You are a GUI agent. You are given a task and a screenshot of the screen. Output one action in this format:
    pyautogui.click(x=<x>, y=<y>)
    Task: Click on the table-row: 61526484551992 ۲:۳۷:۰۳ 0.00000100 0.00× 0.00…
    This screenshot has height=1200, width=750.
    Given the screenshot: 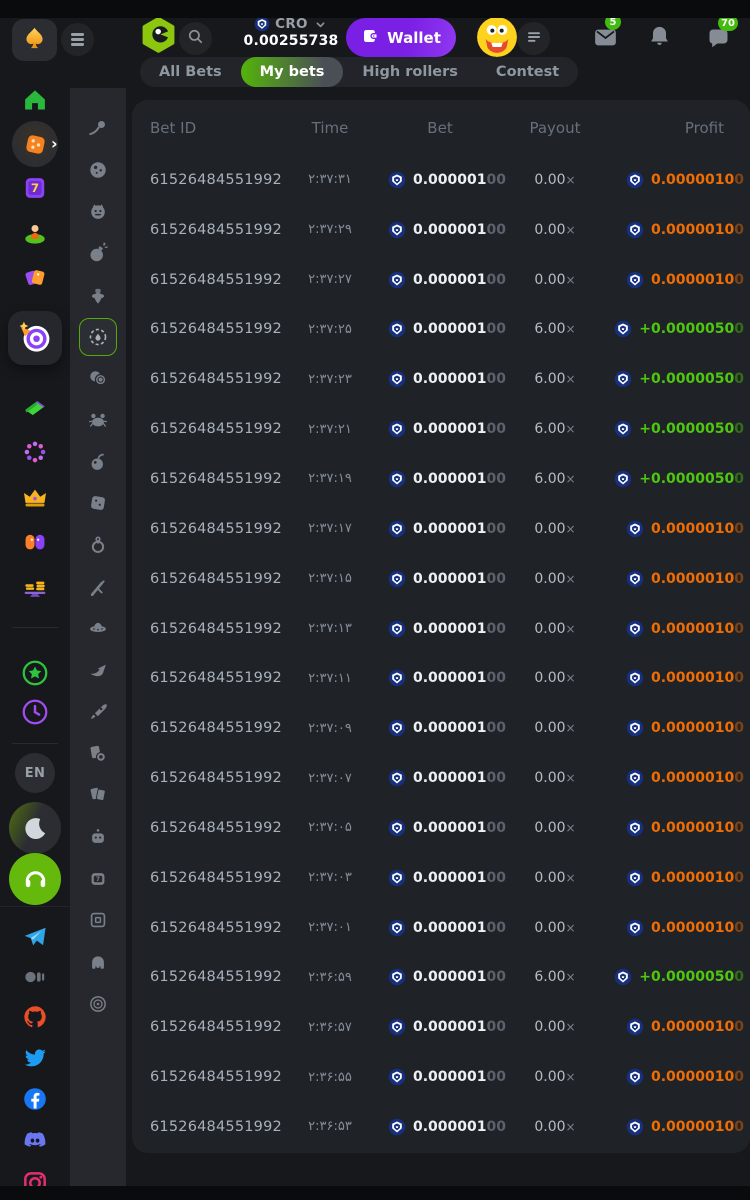 What is the action you would take?
    pyautogui.click(x=441, y=878)
    